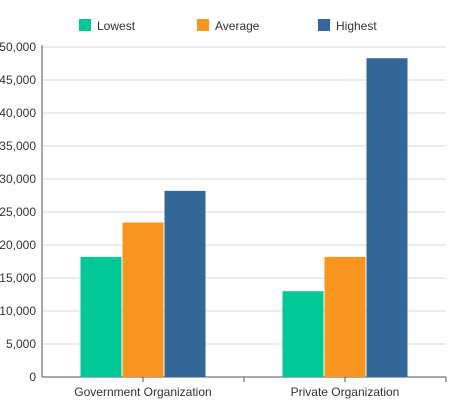 The image size is (474, 404). I want to click on y-tick-label: 25,000, so click(18, 212).